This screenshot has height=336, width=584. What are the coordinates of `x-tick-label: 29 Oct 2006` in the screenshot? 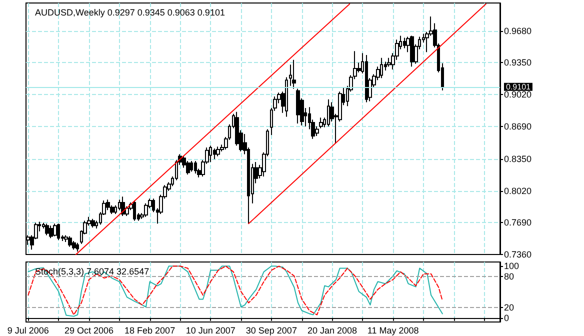 It's located at (89, 331).